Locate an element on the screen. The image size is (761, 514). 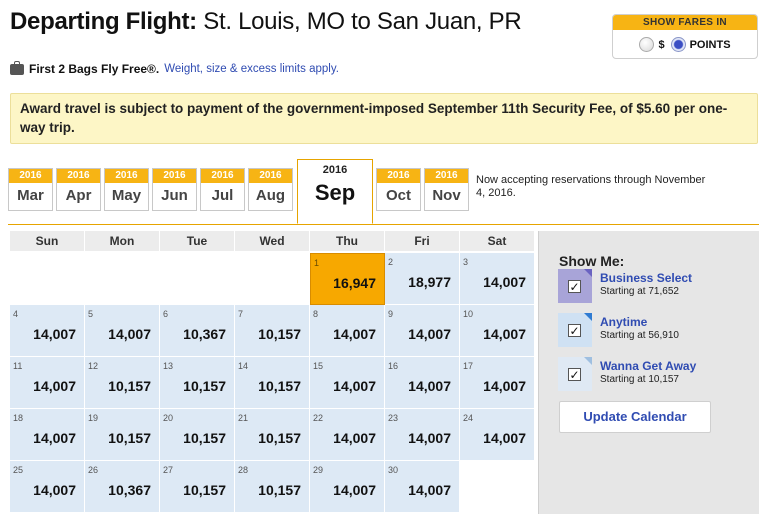
fare-option-points: POINTS is located at coordinates (700, 44).